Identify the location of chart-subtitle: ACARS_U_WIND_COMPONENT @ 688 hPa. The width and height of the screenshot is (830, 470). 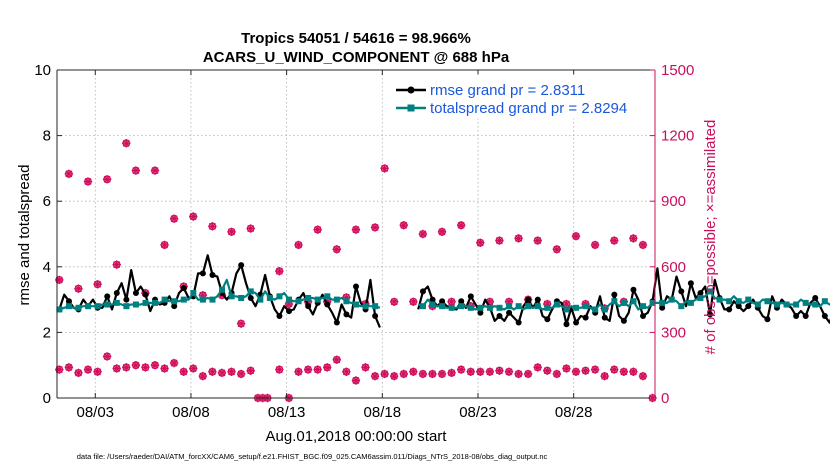
(356, 57).